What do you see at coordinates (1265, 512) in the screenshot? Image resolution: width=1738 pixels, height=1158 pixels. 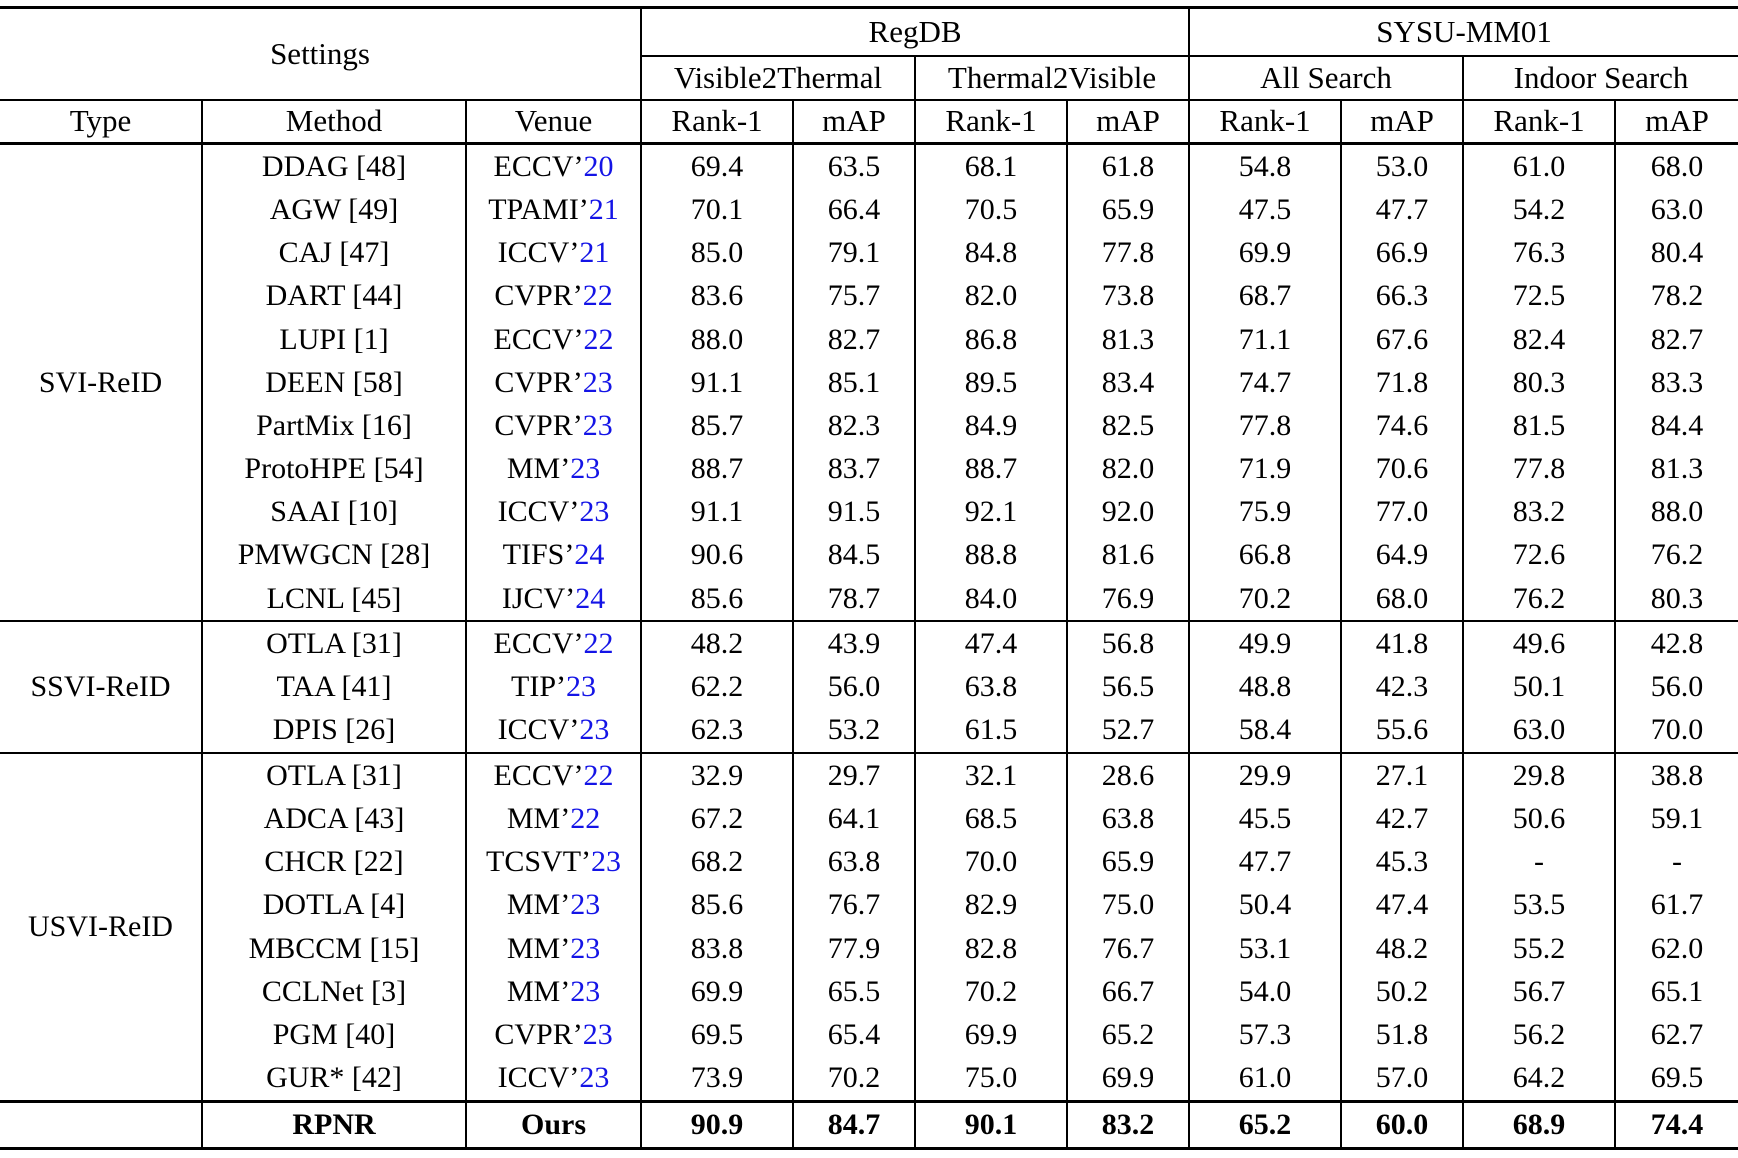 I see `cell-value: 75.9` at bounding box center [1265, 512].